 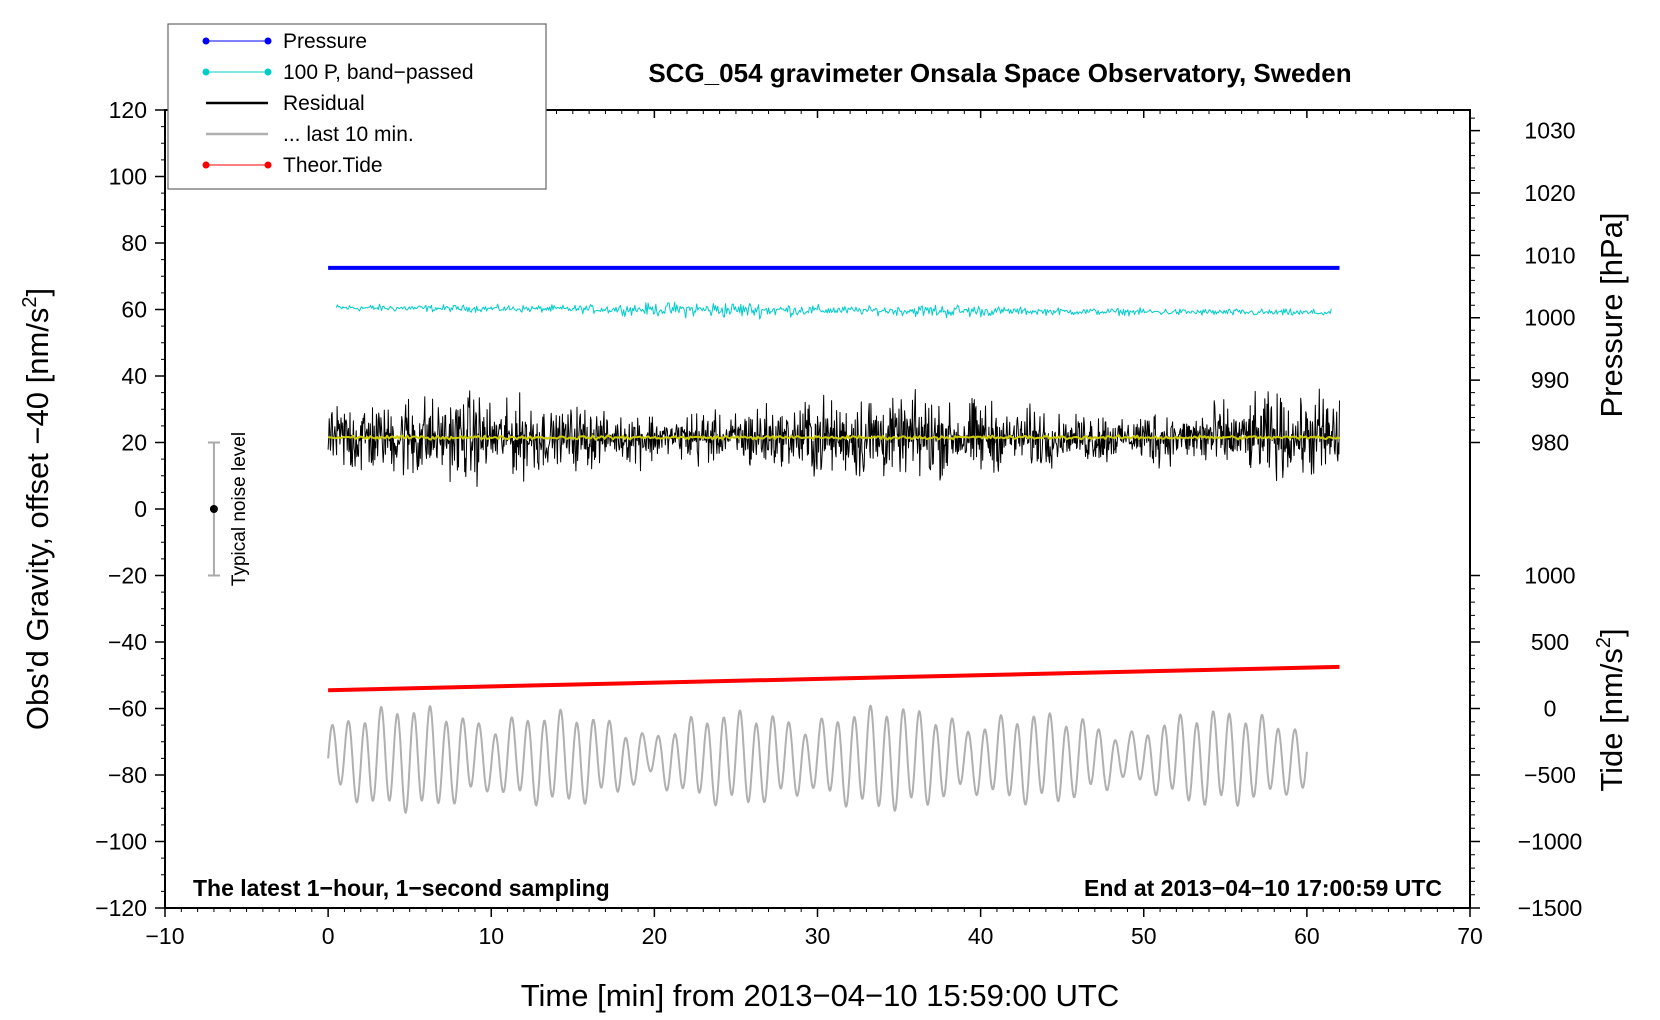 What do you see at coordinates (127, 642) in the screenshot?
I see `y-tick-label: −40` at bounding box center [127, 642].